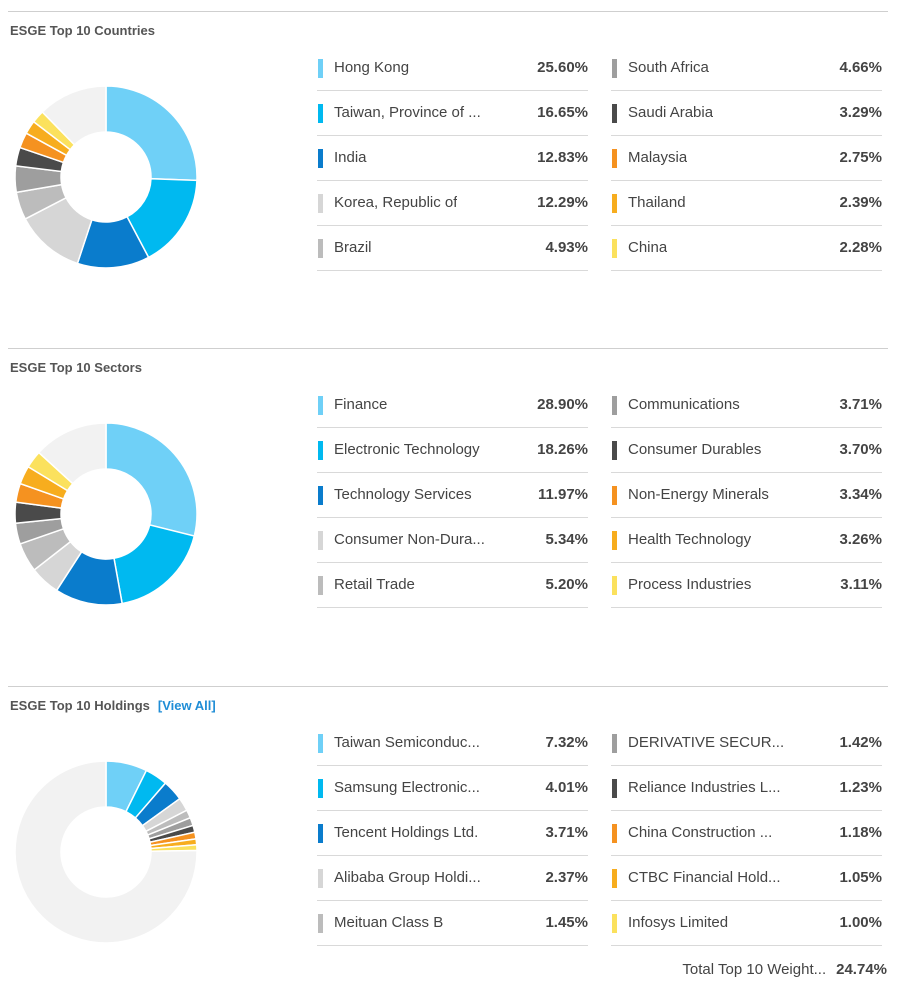  I want to click on legend-row: Taiwan Semiconduc... 7.32%, so click(452, 743).